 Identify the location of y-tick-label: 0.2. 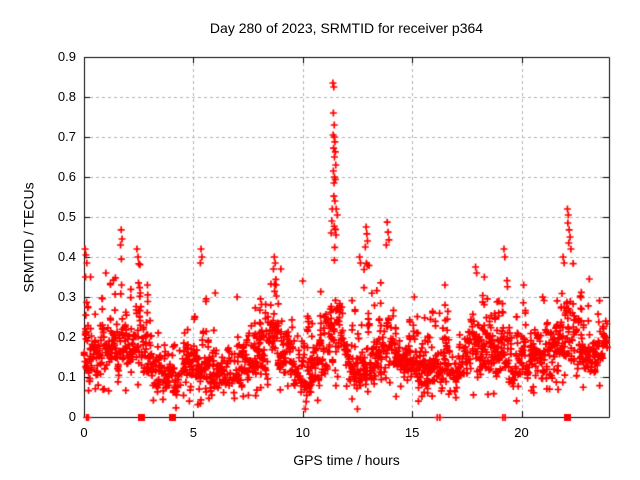
(66, 336).